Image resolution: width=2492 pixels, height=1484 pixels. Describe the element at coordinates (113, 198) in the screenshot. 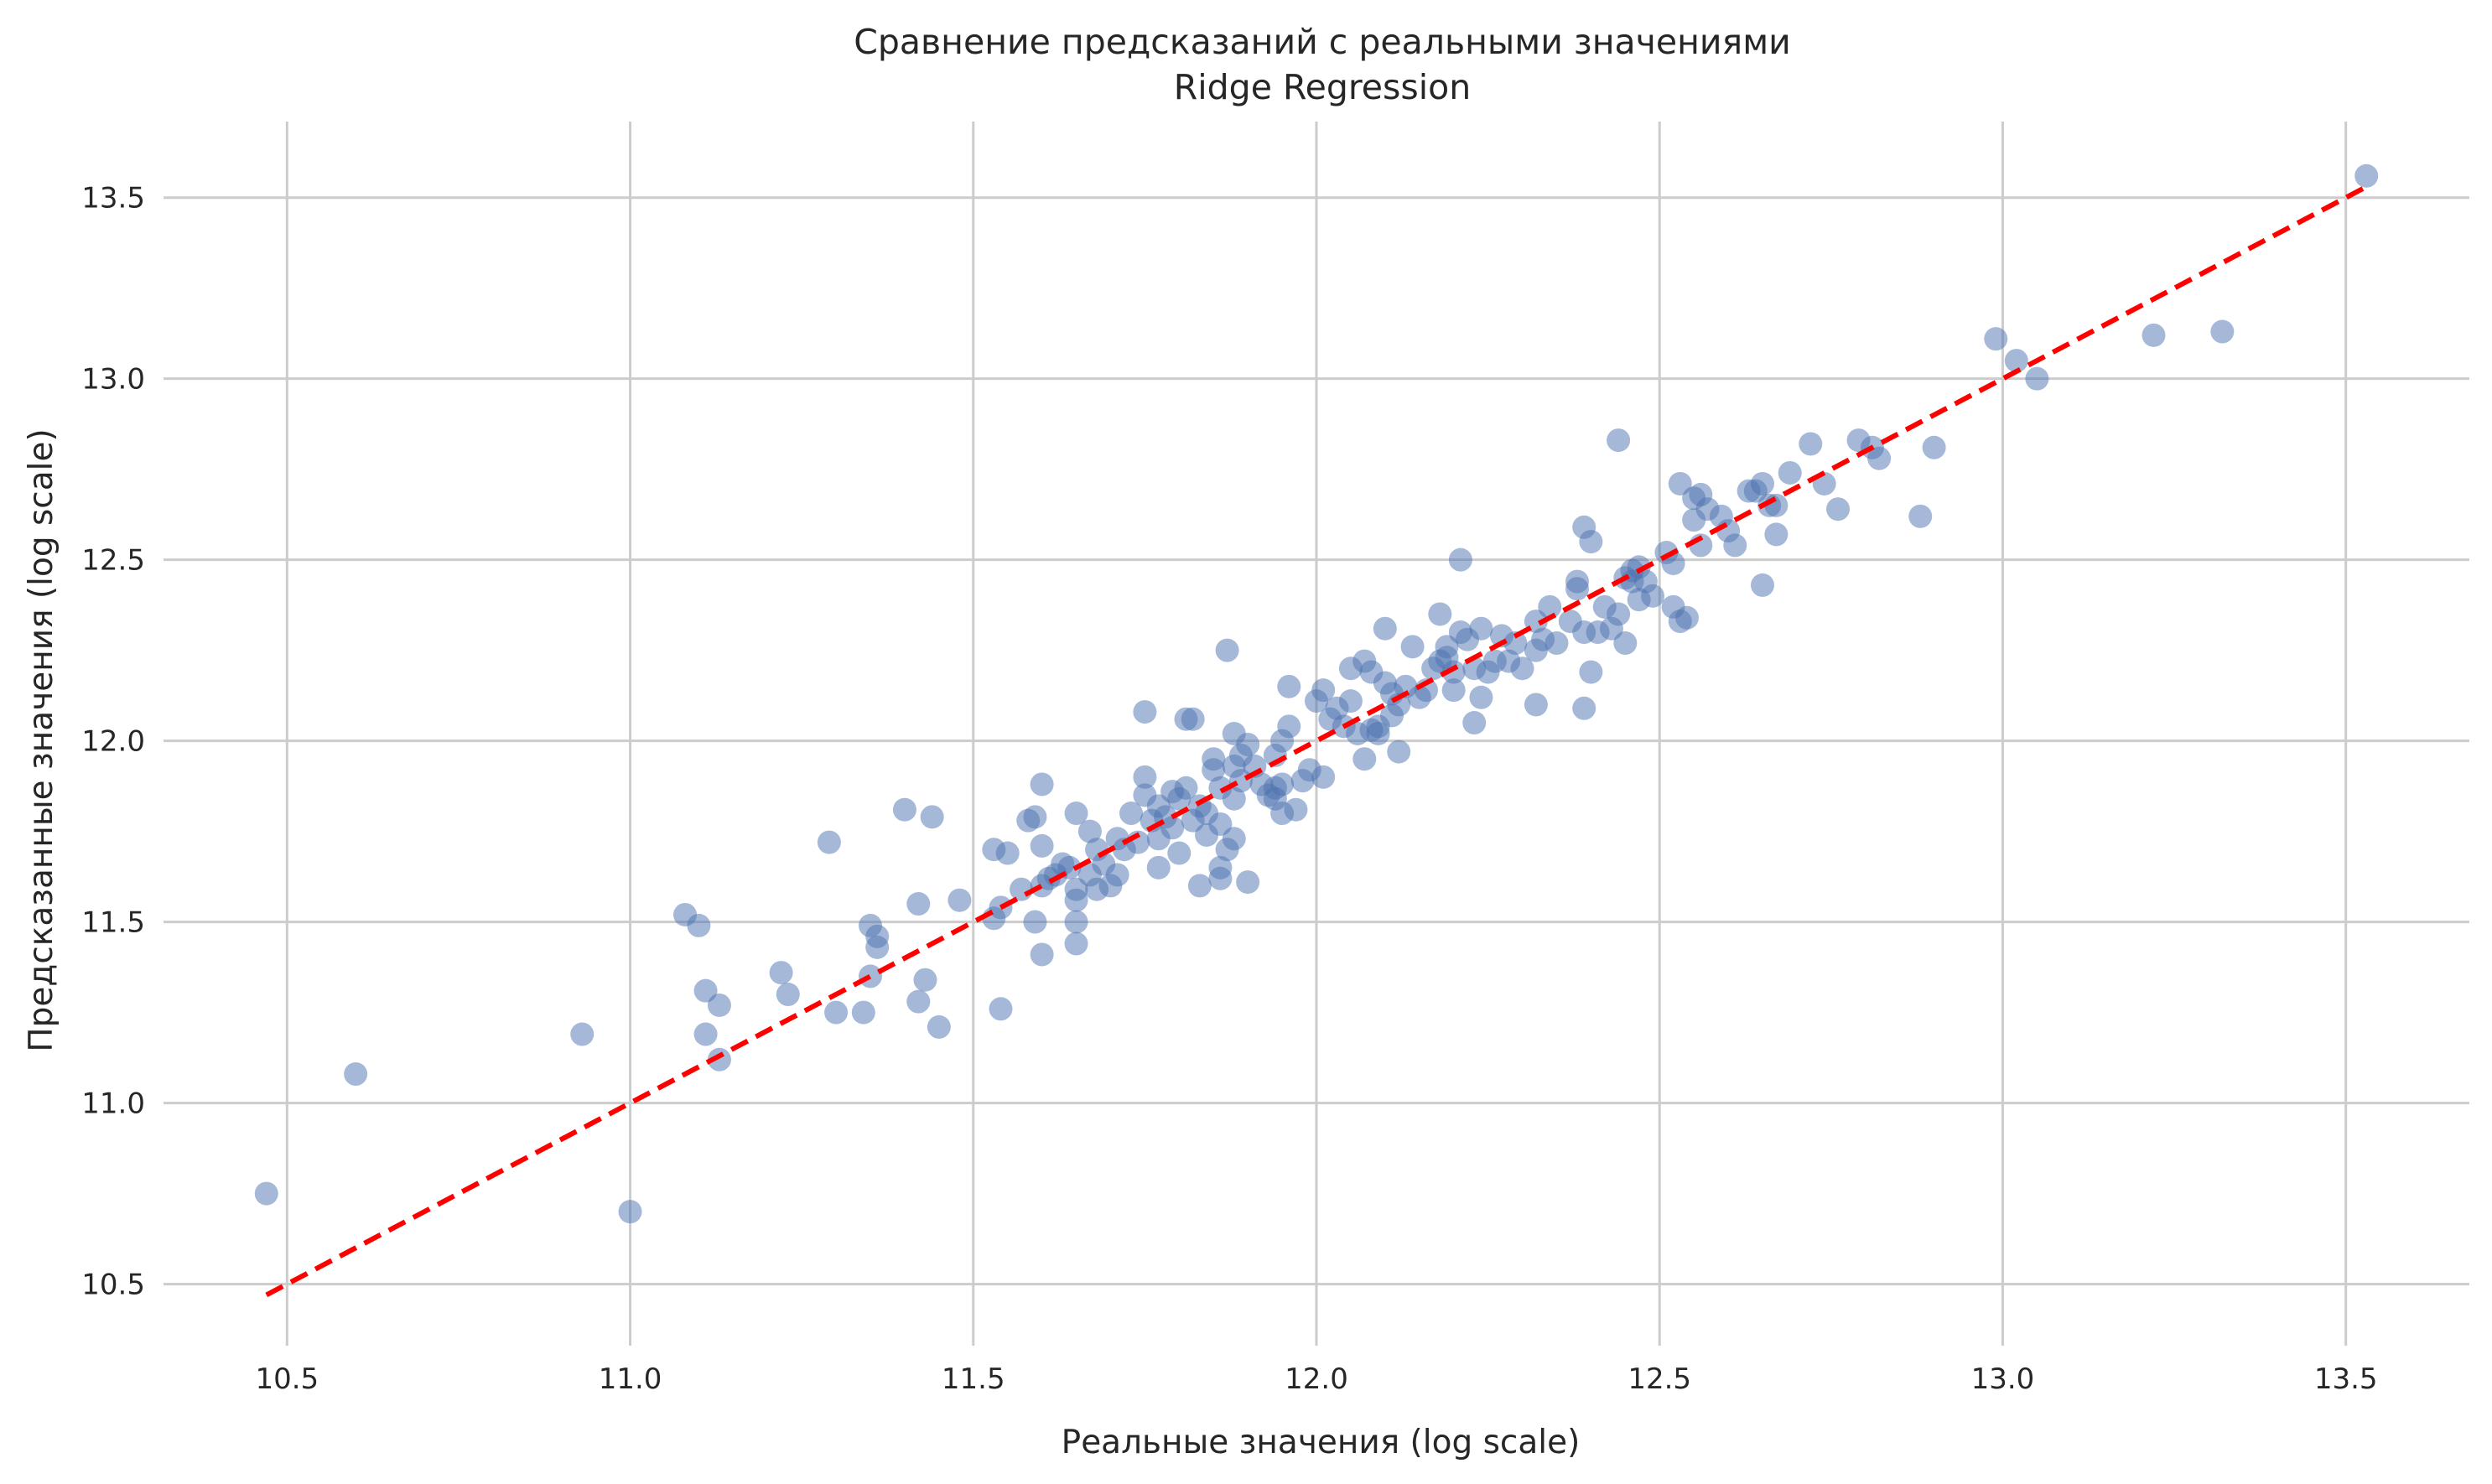

I see `y-tick-label: 13.5` at that location.